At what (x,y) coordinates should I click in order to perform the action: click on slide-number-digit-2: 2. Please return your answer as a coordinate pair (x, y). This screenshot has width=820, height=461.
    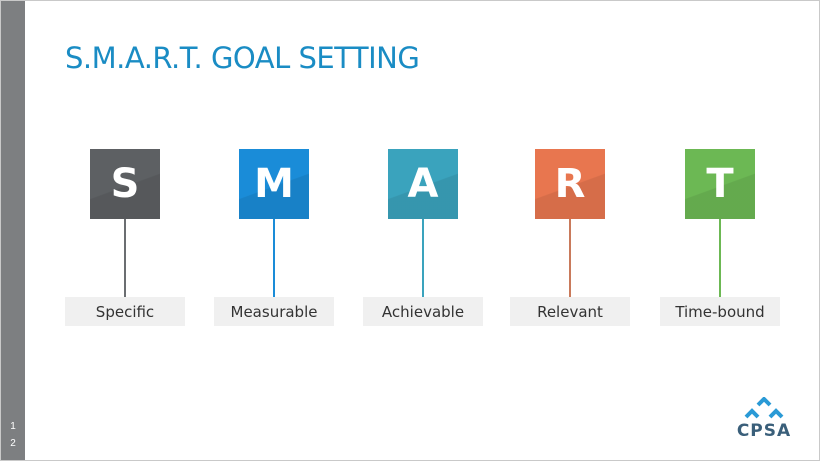
    Looking at the image, I should click on (13, 443).